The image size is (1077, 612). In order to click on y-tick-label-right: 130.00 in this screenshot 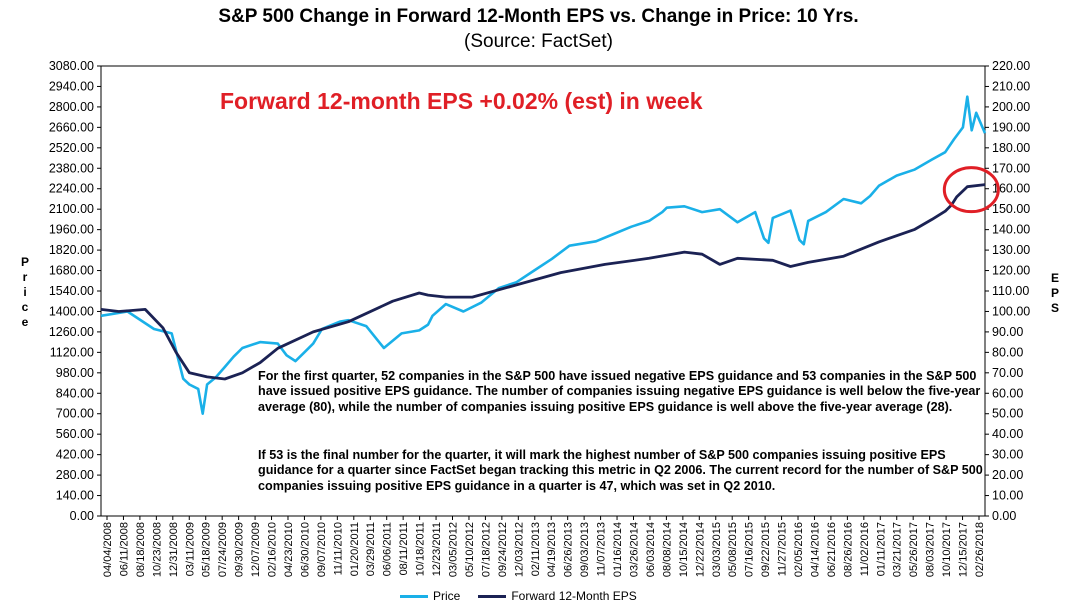, I will do `click(1011, 250)`.